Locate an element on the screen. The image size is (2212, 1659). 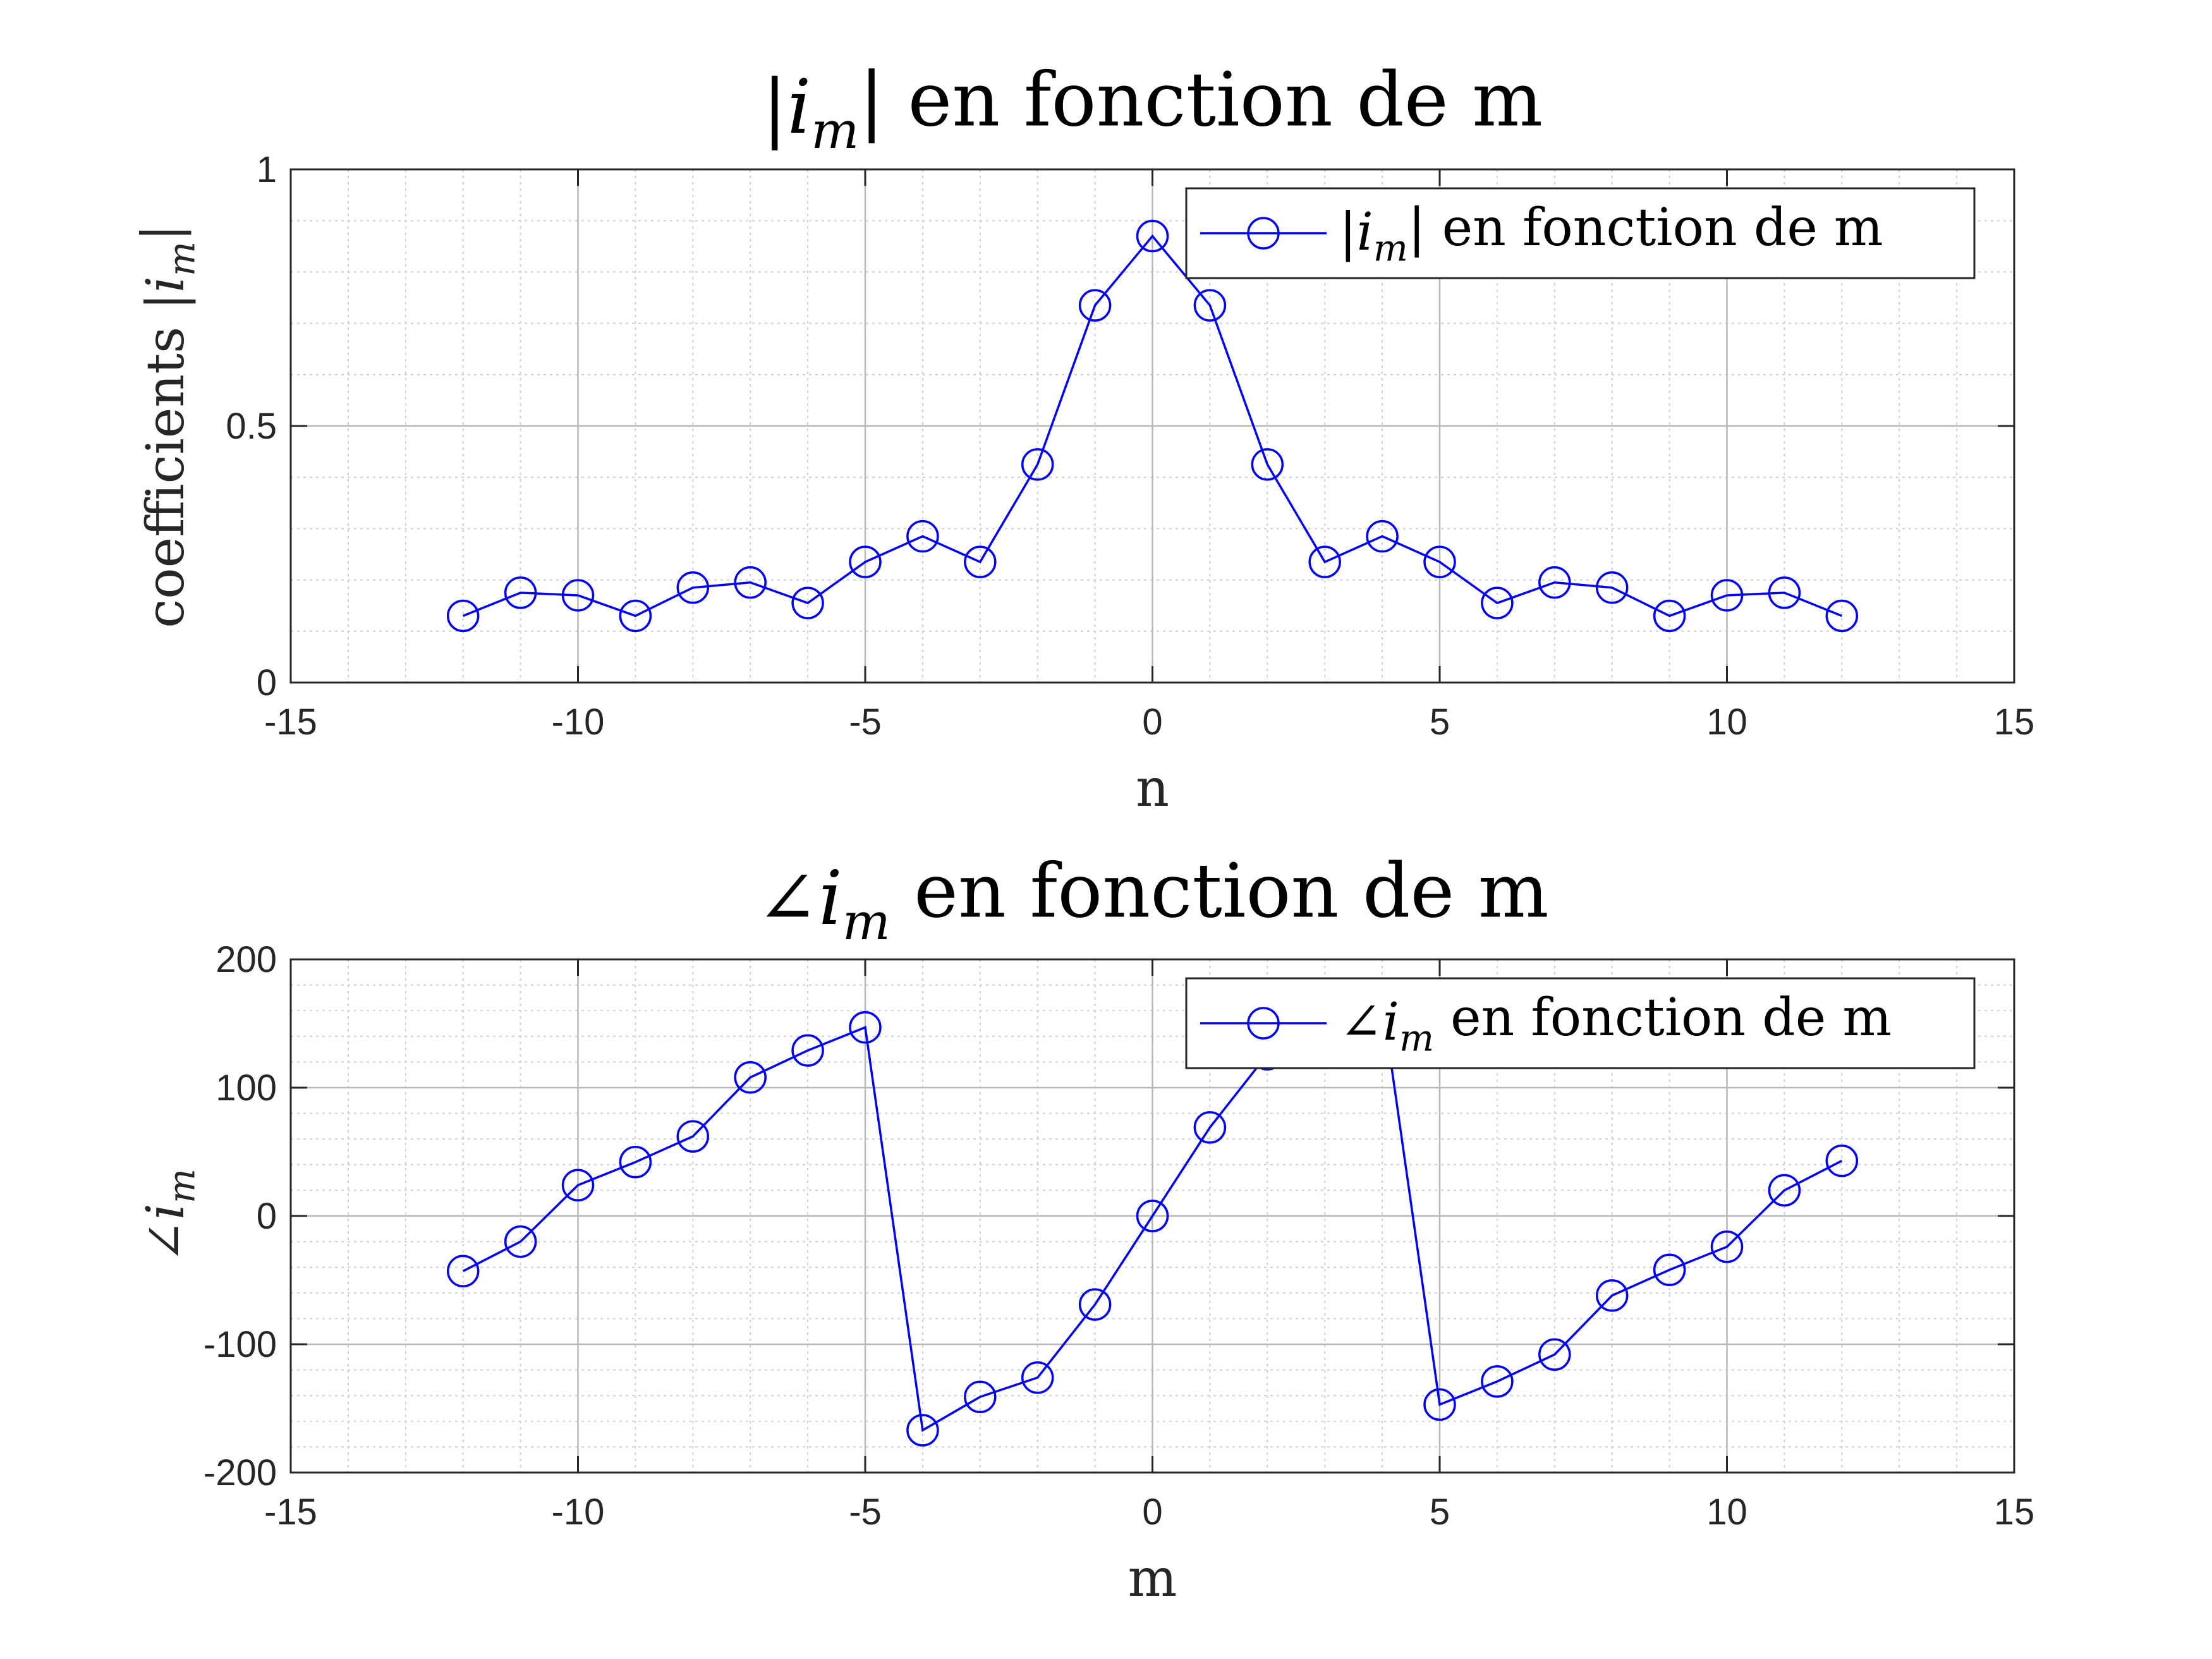
y-tick-label: 100 is located at coordinates (246, 1088).